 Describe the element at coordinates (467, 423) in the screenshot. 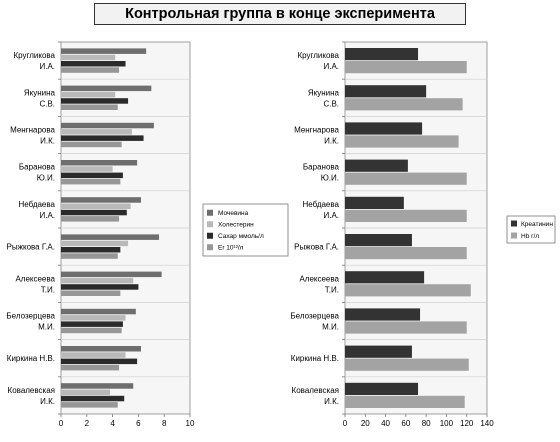

I see `x-tick-label: 120` at that location.